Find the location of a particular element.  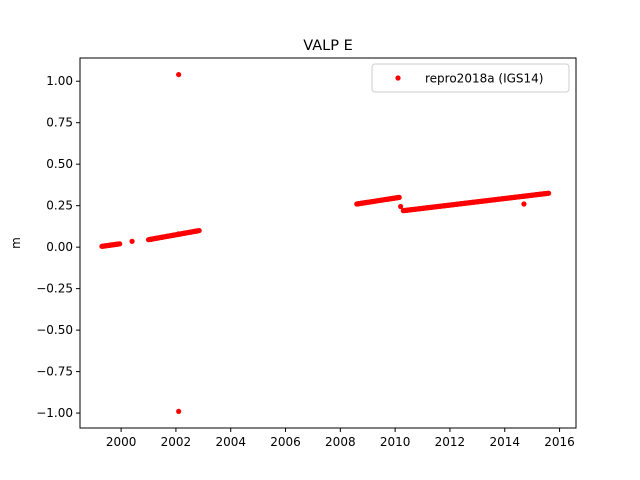

legend: repro2018a (IGS14) is located at coordinates (470, 78).